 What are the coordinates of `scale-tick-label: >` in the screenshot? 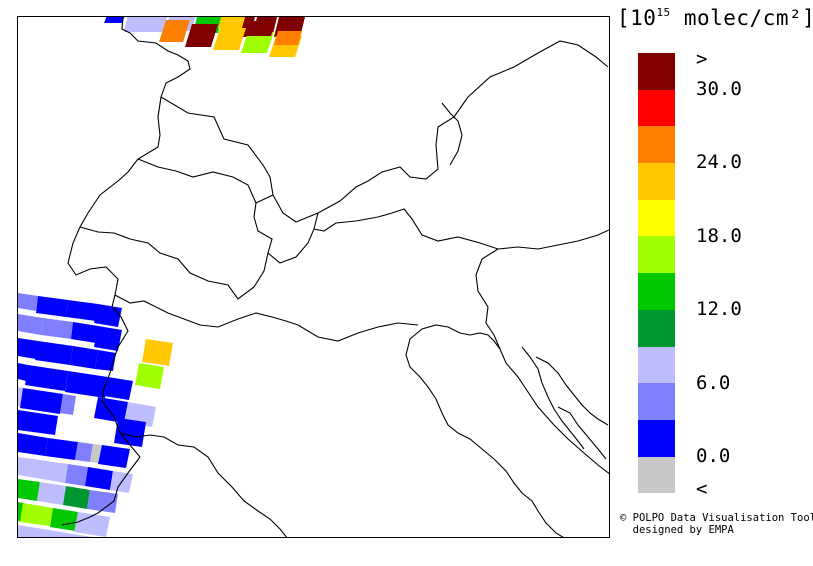 It's located at (702, 59).